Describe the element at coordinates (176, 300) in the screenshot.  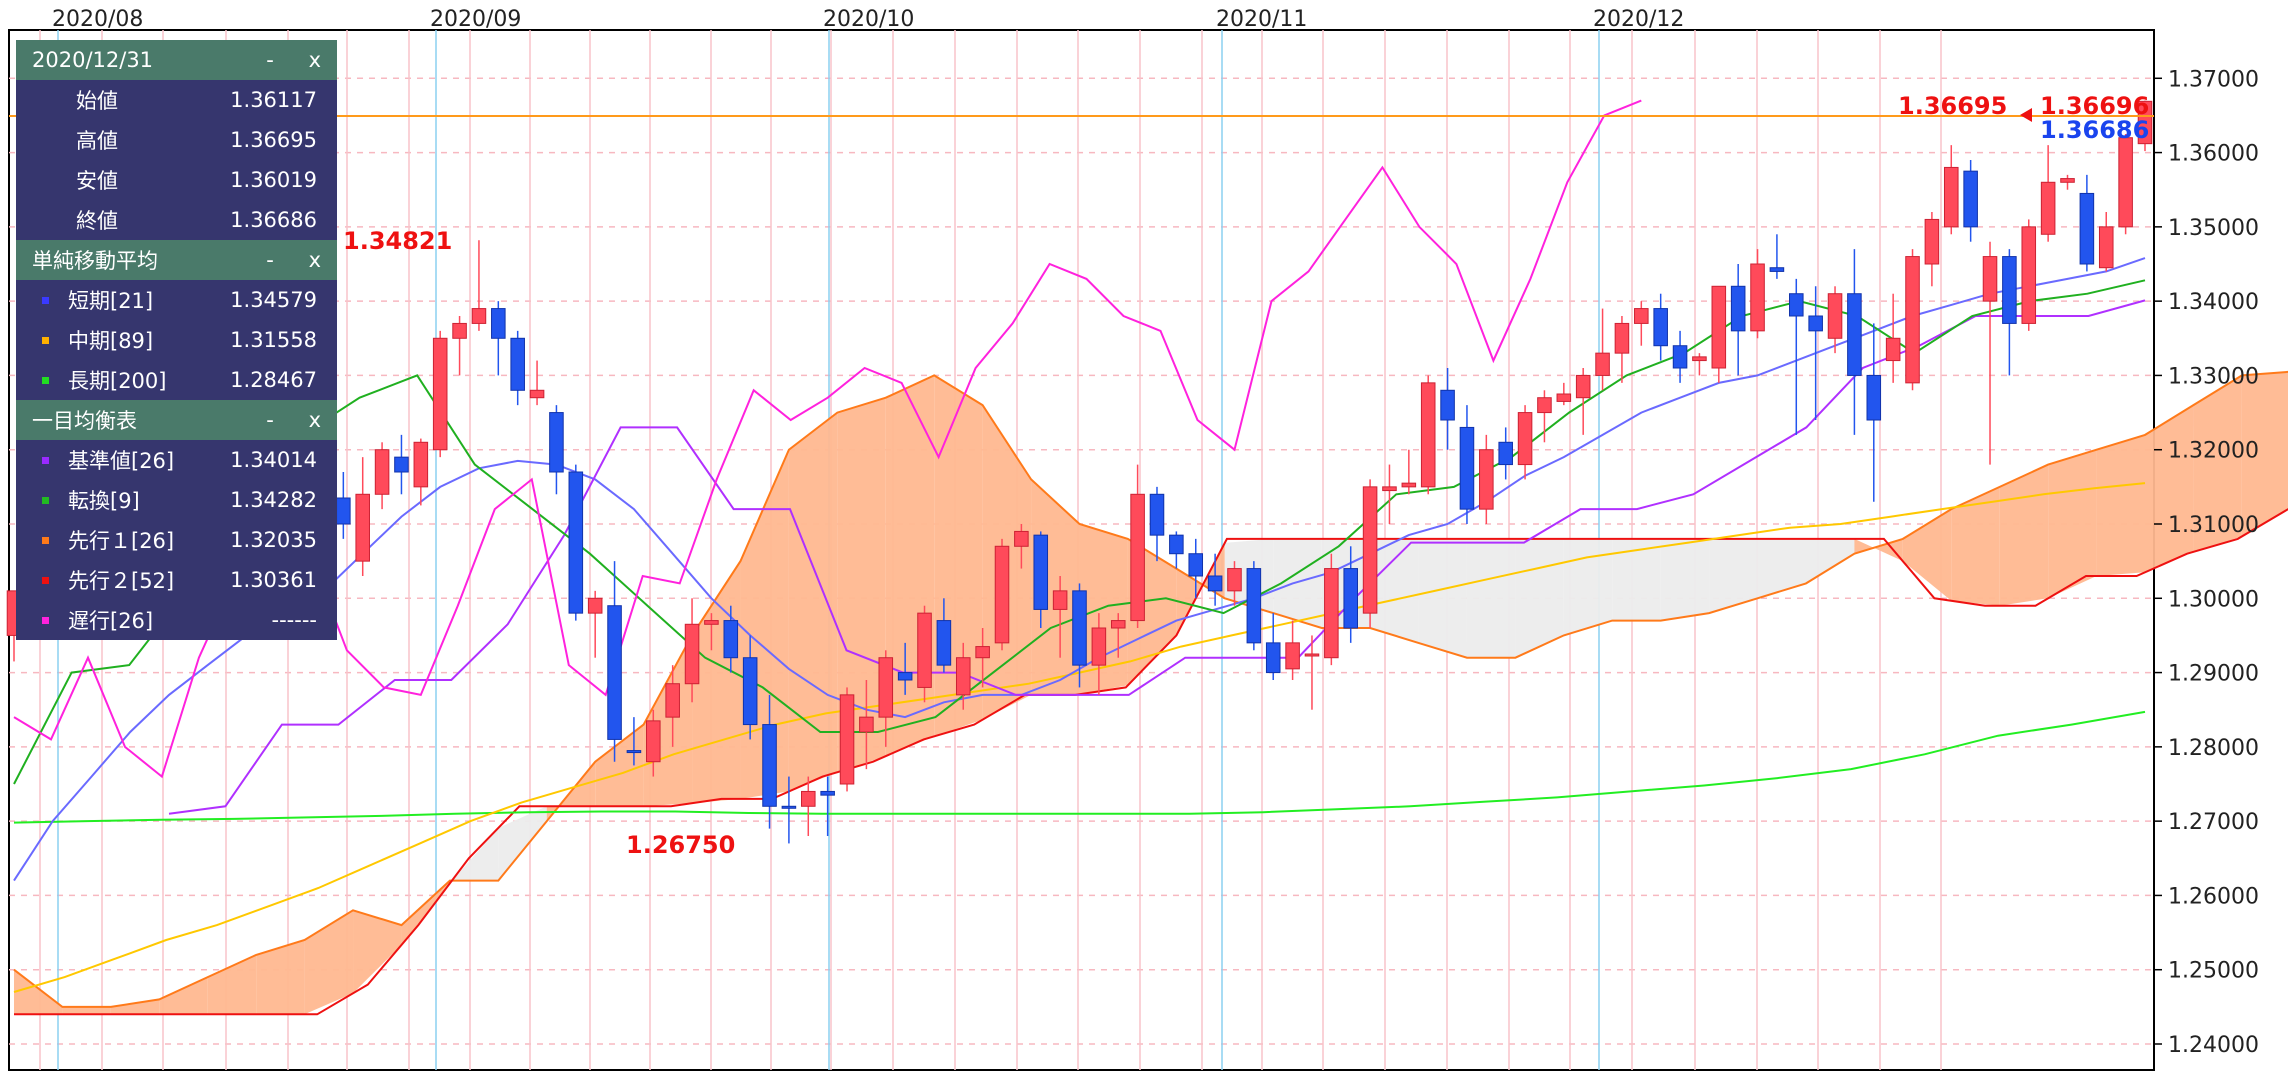
I see `sma-row-short: 短期[21] 1.34579` at that location.